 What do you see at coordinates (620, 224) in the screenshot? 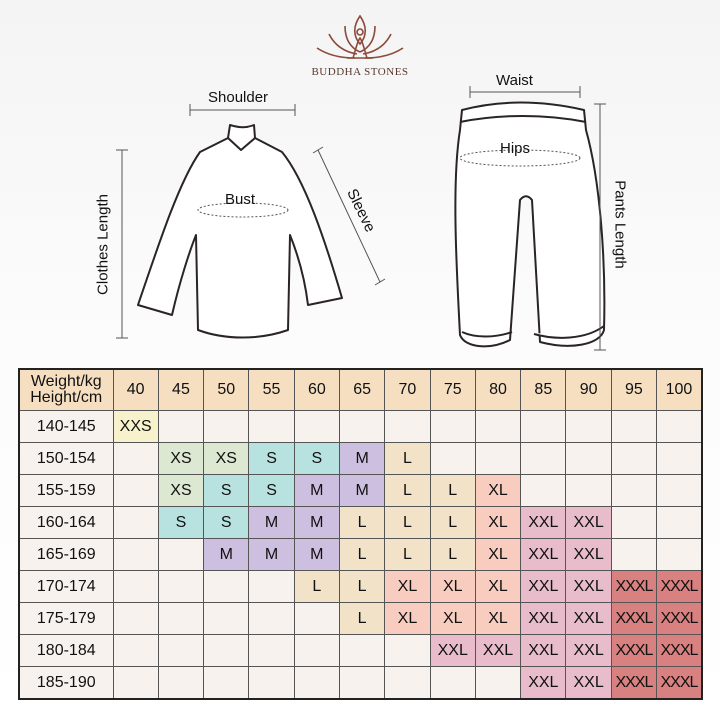
I see `pants-length-label: Pants Length` at bounding box center [620, 224].